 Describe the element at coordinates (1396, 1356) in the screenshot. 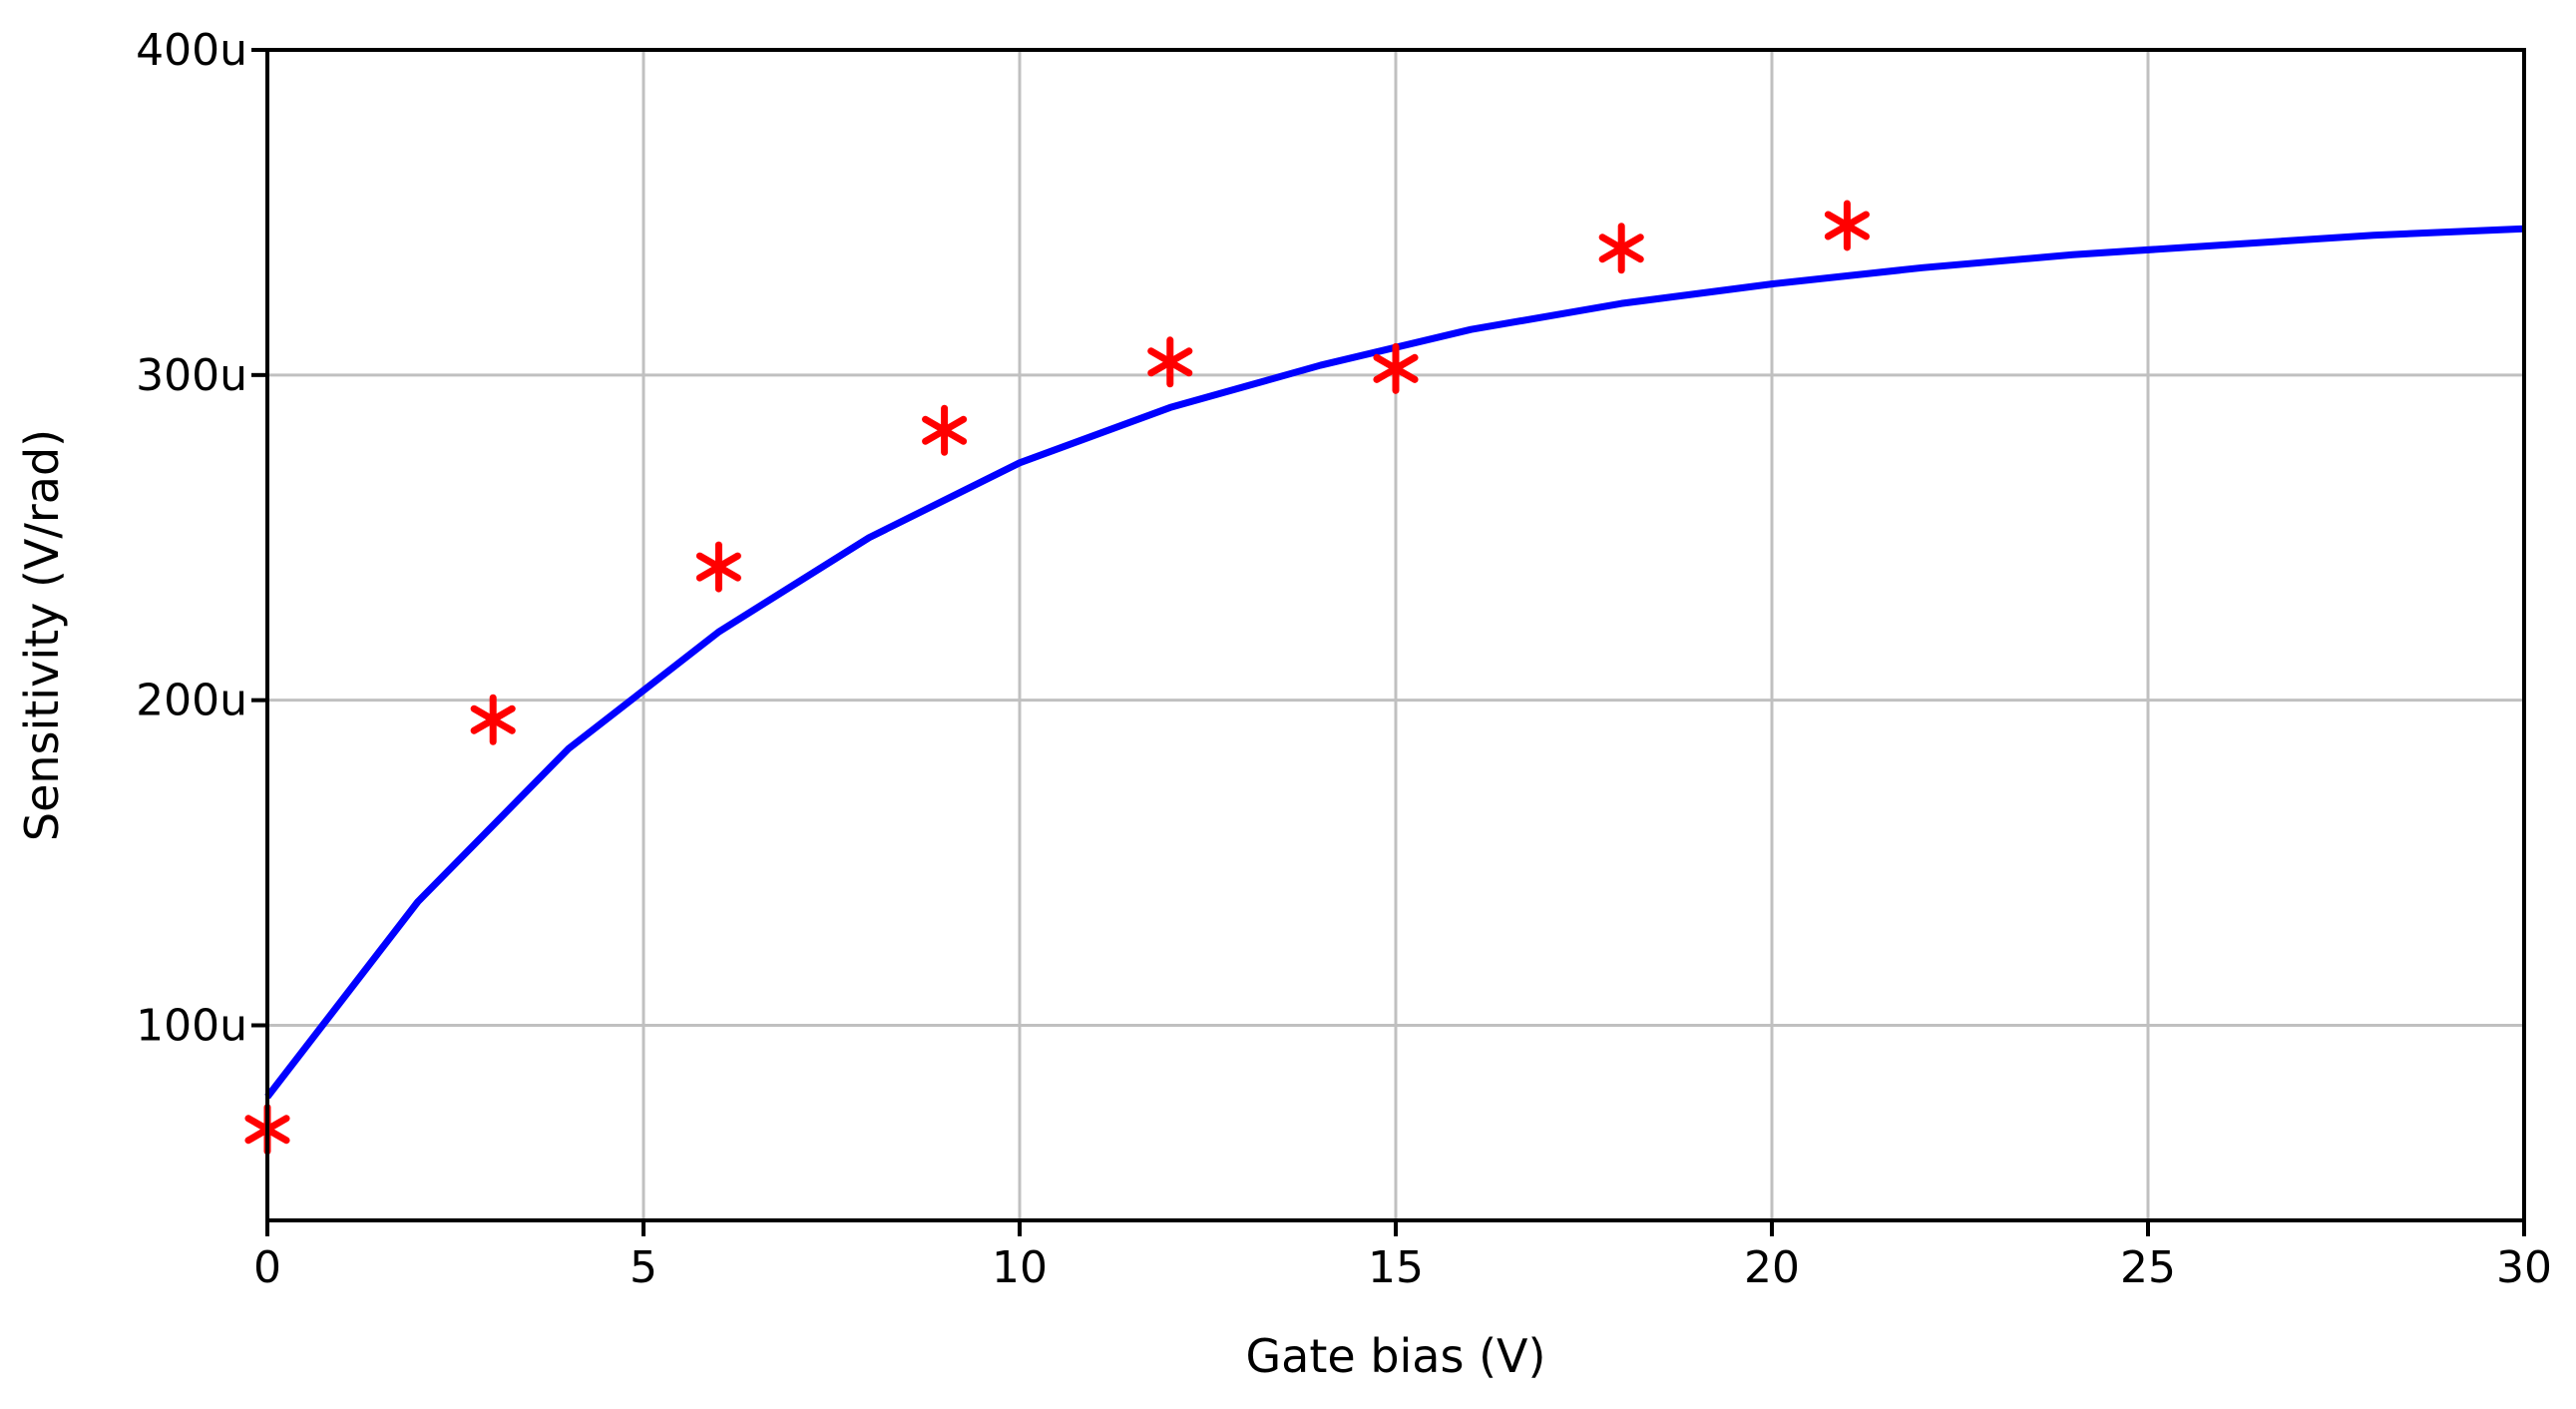

I see `x-axis-label: Gate bias (V)` at that location.